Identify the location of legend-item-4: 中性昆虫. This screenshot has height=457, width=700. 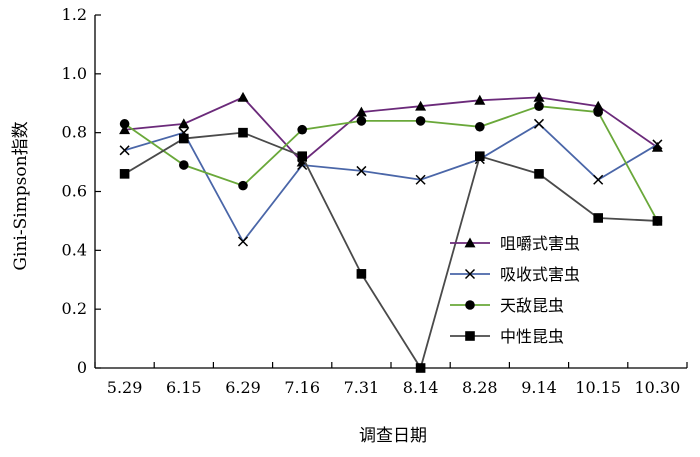
(507, 336).